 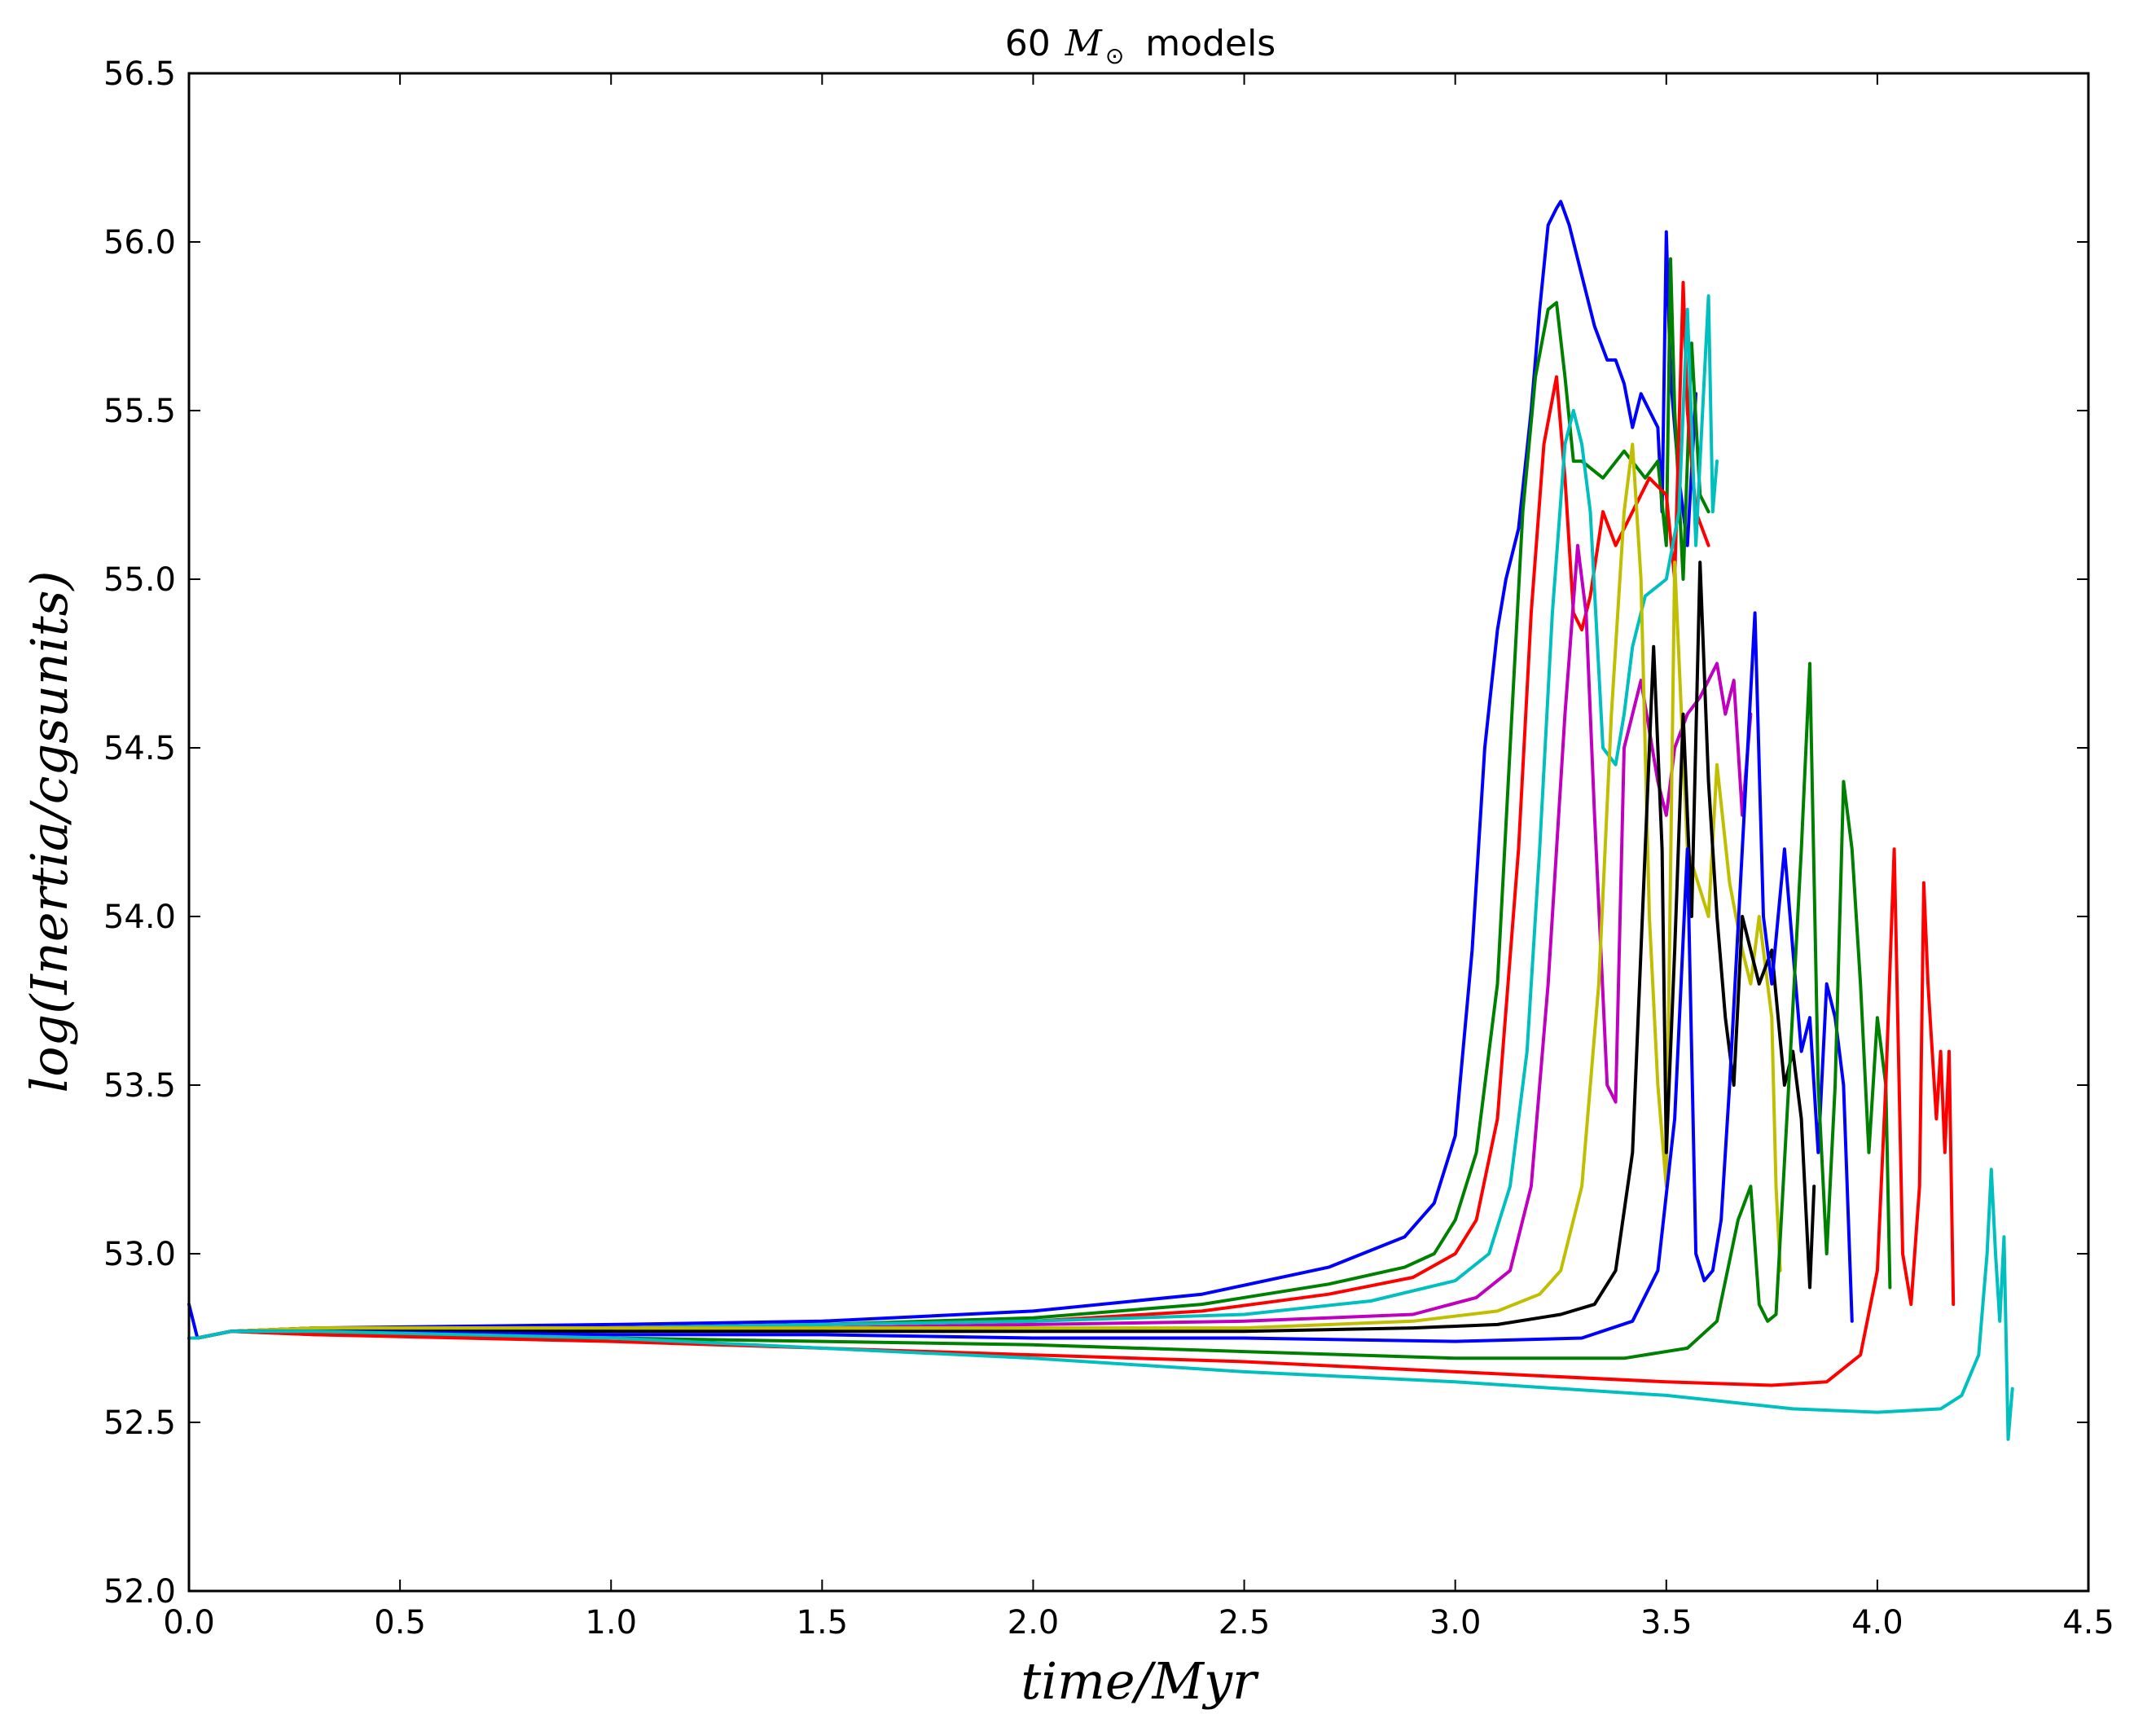 What do you see at coordinates (139, 1592) in the screenshot?
I see `y-tick-label: 52.0` at bounding box center [139, 1592].